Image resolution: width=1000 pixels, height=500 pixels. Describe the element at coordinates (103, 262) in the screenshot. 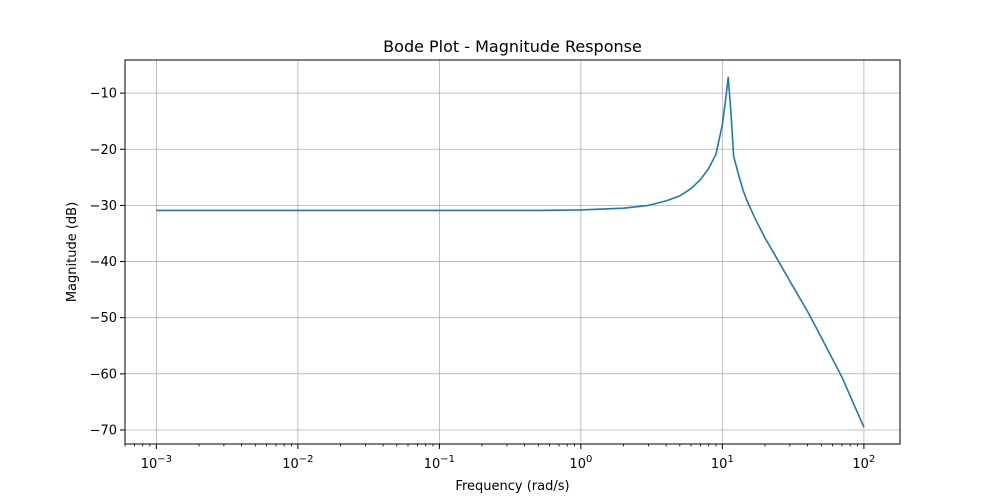

I see `y-tick-label: −40` at that location.